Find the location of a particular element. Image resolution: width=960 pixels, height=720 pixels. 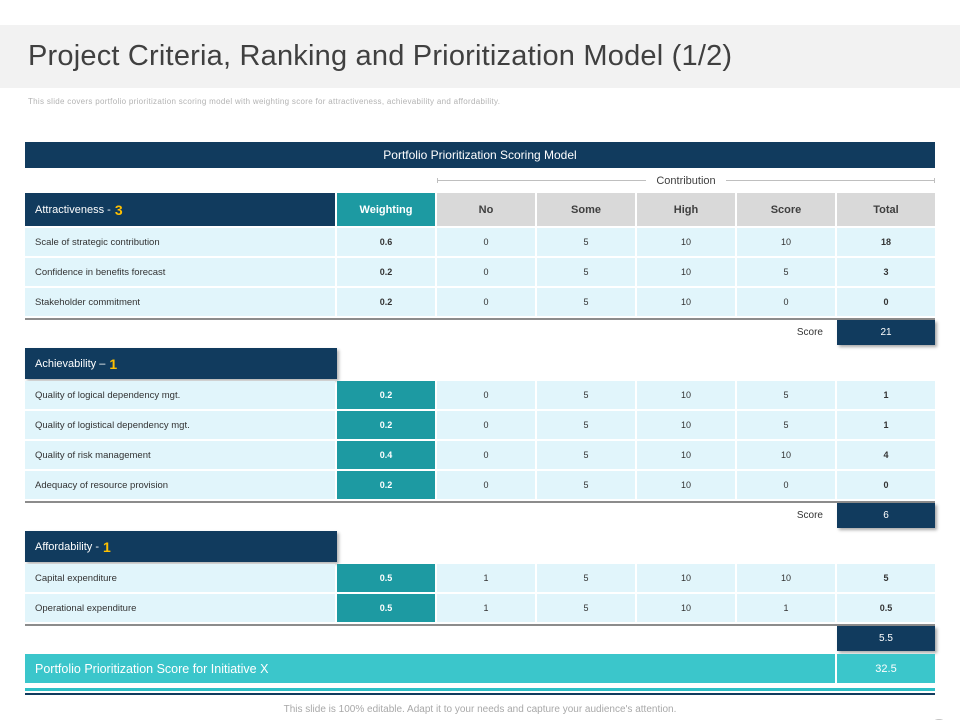

contribution-header-row: Contribution is located at coordinates (480, 180).